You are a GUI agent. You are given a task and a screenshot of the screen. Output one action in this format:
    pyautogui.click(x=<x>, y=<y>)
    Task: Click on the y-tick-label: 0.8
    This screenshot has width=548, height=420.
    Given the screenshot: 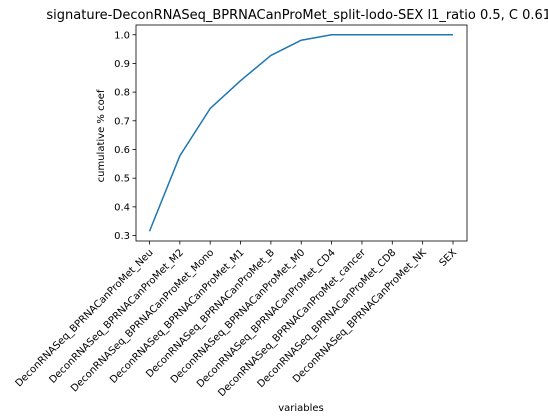 What is the action you would take?
    pyautogui.click(x=122, y=93)
    